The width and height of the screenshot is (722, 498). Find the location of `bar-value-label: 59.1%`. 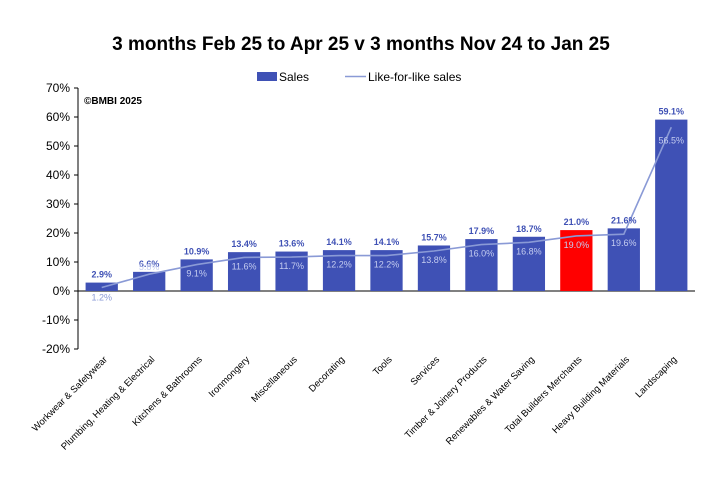

bar-value-label: 59.1% is located at coordinates (672, 112).